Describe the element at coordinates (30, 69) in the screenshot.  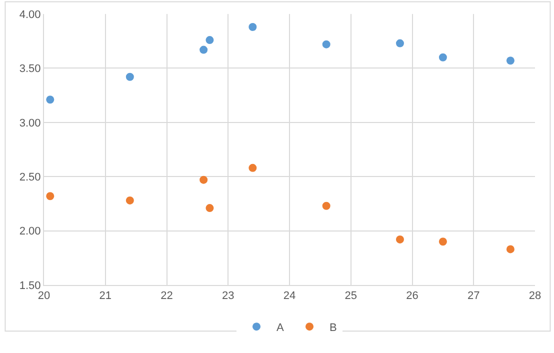
I see `y-tick-label: 3.50` at that location.